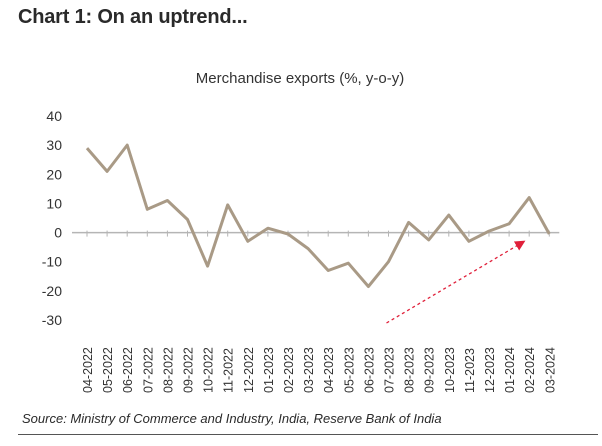 This screenshot has height=446, width=602. What do you see at coordinates (550, 370) in the screenshot?
I see `x-tick-label: 03-2024` at bounding box center [550, 370].